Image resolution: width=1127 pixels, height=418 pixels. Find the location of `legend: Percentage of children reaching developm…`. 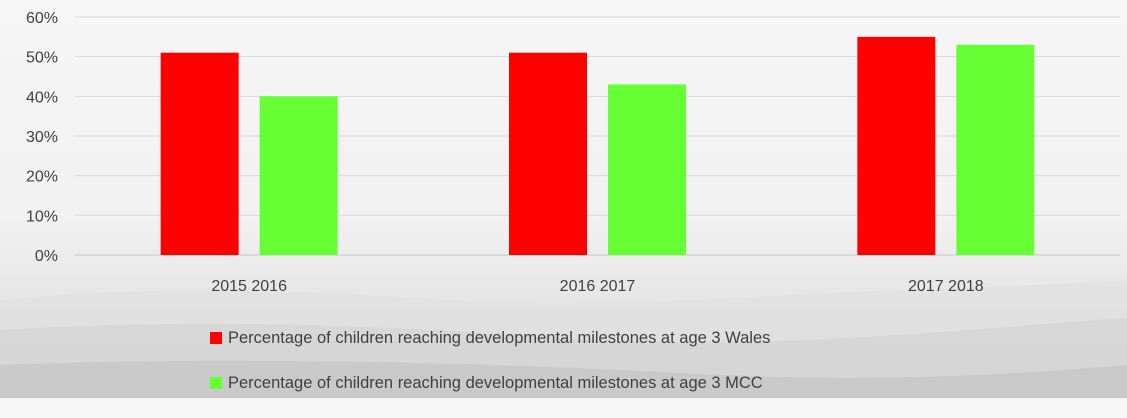

legend: Percentage of children reaching developm… is located at coordinates (490, 373).